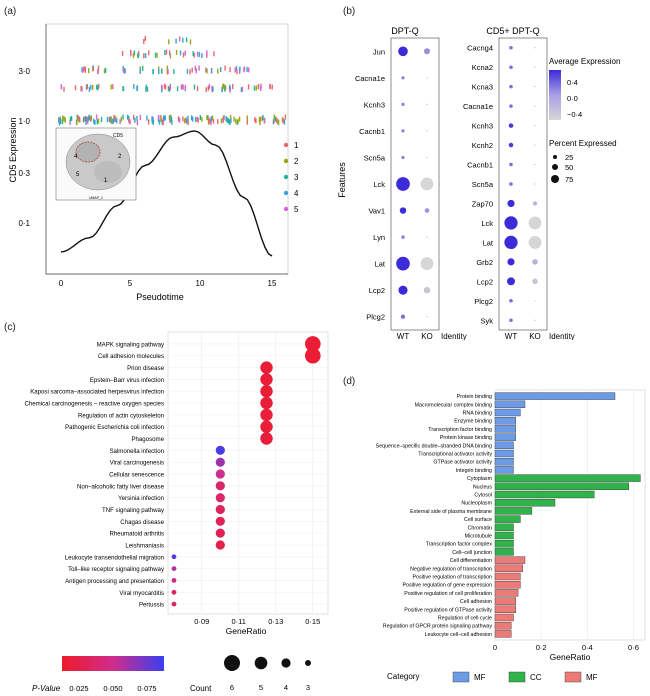 This screenshot has width=650, height=696. I want to click on feature-label: Cacng4, so click(480, 48).